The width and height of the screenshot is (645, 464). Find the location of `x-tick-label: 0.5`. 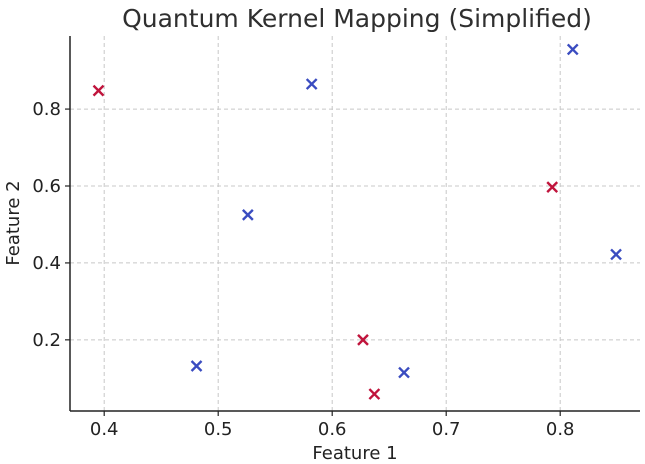

x-tick-label: 0.5 is located at coordinates (218, 429).